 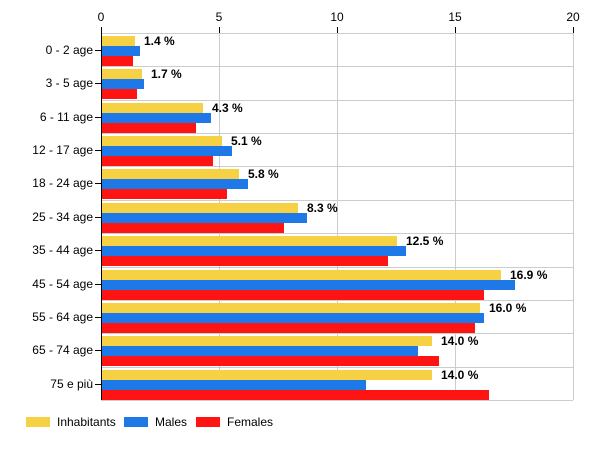 I want to click on value-label: 16.9 %, so click(x=529, y=275).